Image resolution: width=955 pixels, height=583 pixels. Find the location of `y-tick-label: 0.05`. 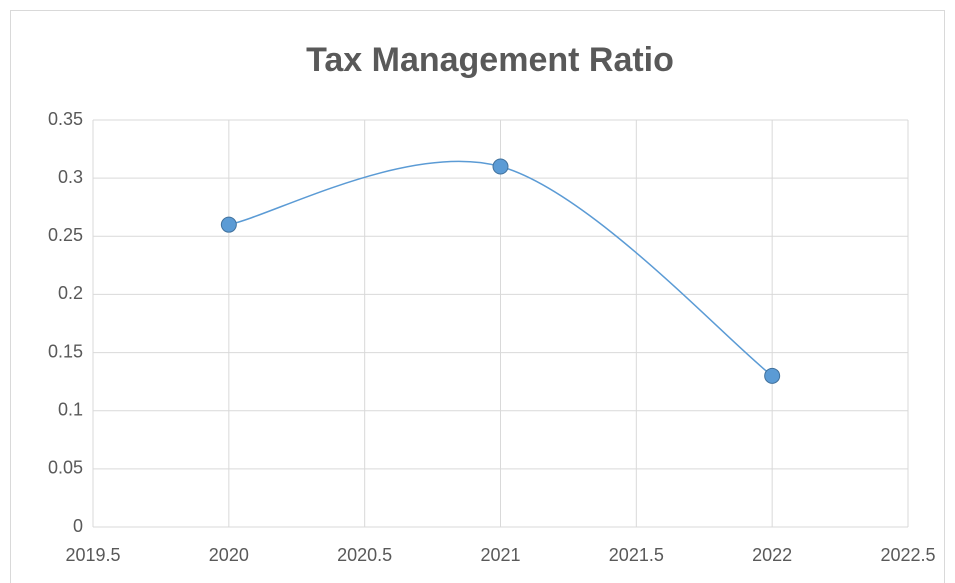

y-tick-label: 0.05 is located at coordinates (65, 468).